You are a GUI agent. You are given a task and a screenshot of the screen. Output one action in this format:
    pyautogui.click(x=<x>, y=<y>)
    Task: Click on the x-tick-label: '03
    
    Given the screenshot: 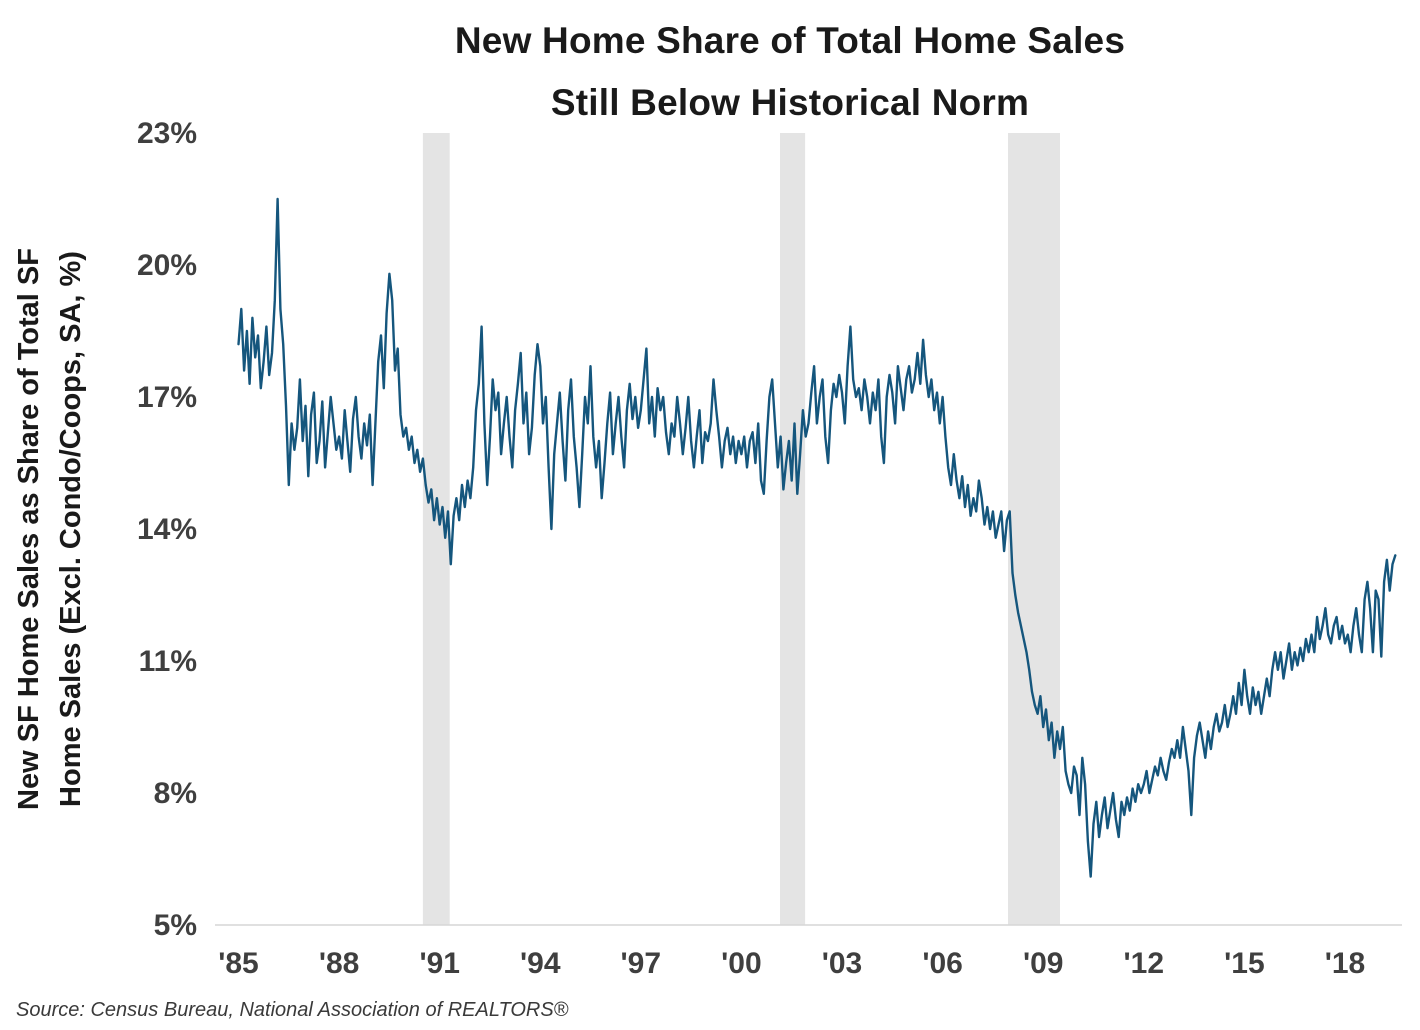 What is the action you would take?
    pyautogui.click(x=842, y=963)
    